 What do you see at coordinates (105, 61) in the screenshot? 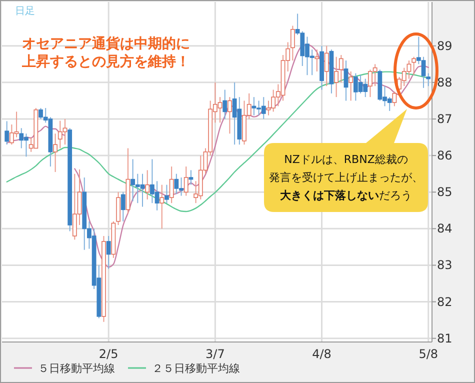
I see `annotation: 上昇するとの見方を維持！` at bounding box center [105, 61].